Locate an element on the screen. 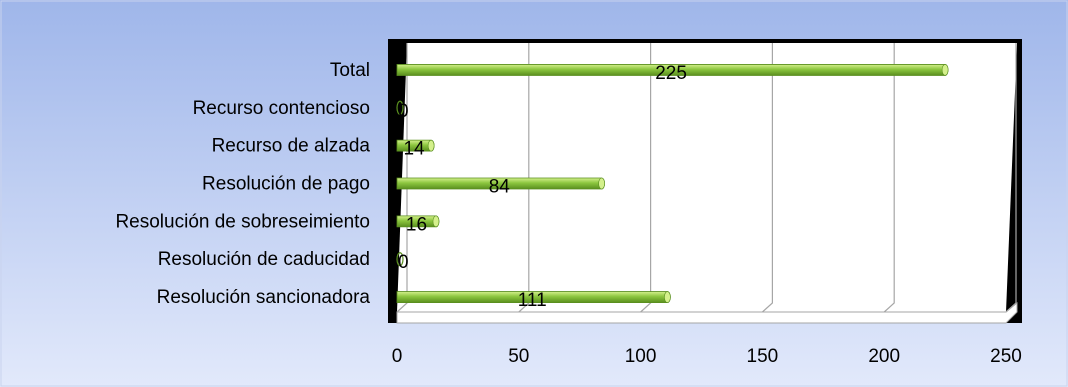 The height and width of the screenshot is (387, 1068). x-tick-label: 100 is located at coordinates (641, 356).